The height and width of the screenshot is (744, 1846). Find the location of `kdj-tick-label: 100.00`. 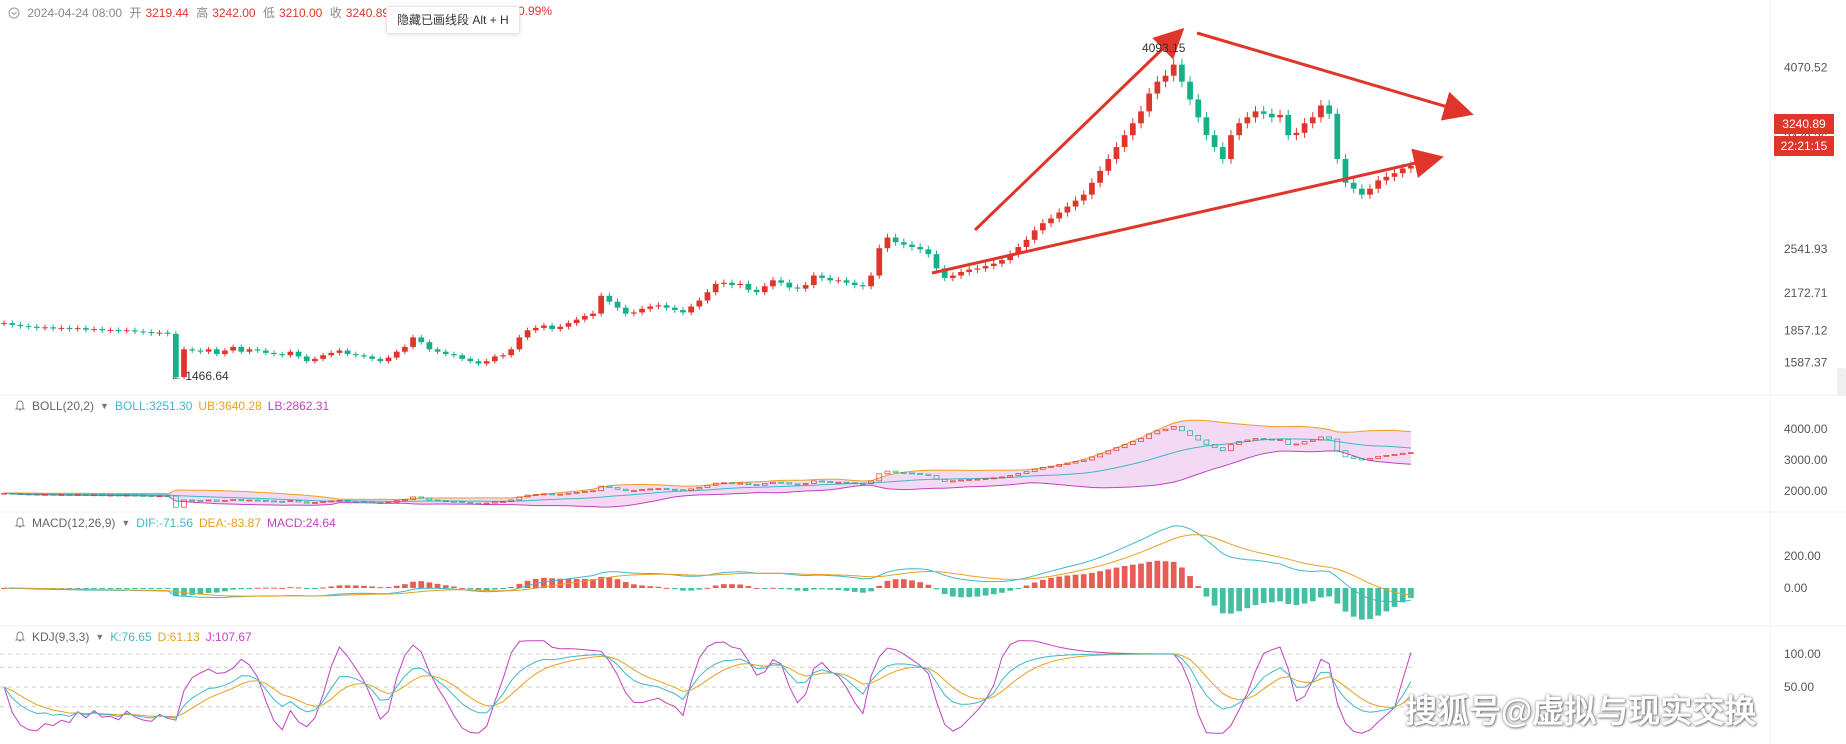

kdj-tick-label: 100.00 is located at coordinates (1802, 654).